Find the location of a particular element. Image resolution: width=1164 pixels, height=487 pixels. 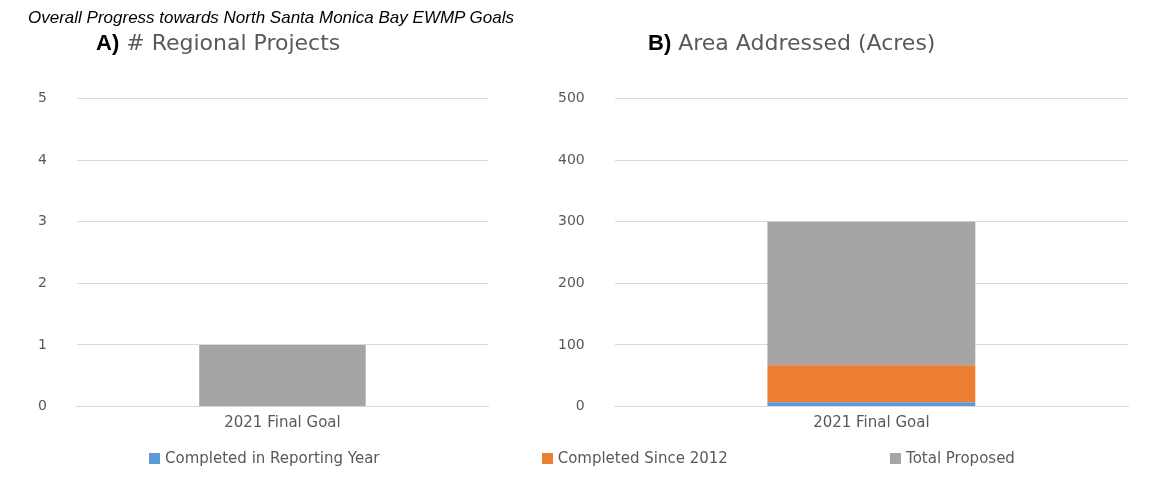

y-tick-label: 5 is located at coordinates (42, 97).